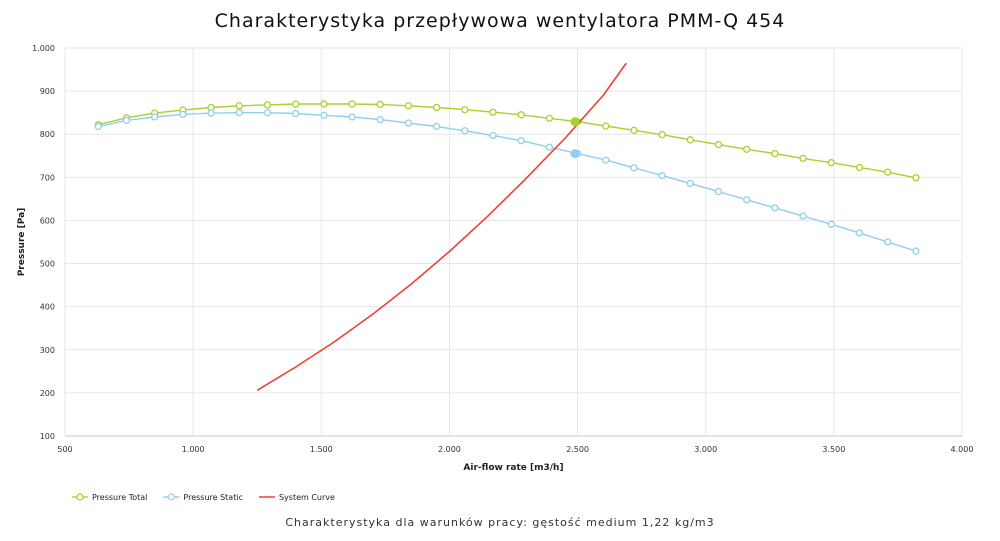  What do you see at coordinates (47, 264) in the screenshot?
I see `y-tick-label: 500` at bounding box center [47, 264].